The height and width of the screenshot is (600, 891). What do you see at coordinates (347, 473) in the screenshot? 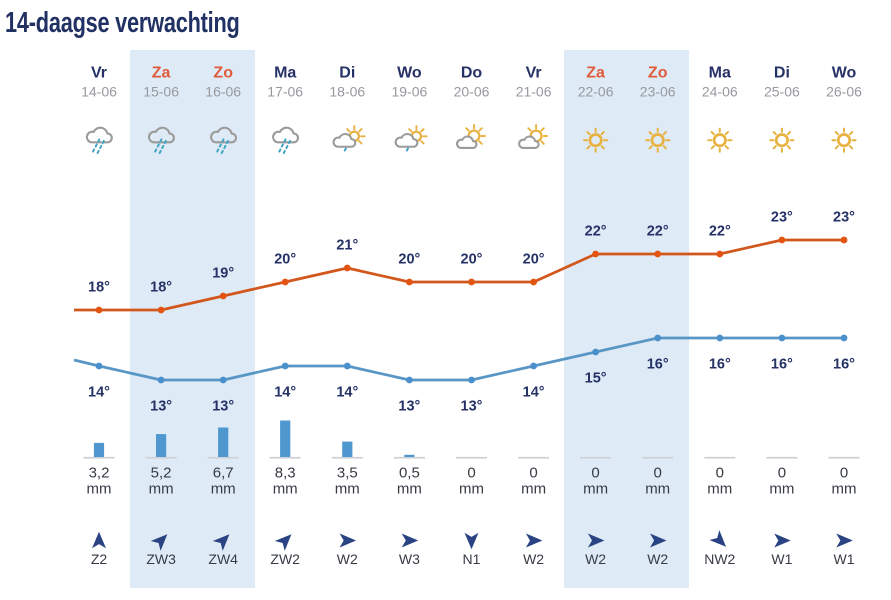
I see `svg-text: 3,5` at bounding box center [347, 473].